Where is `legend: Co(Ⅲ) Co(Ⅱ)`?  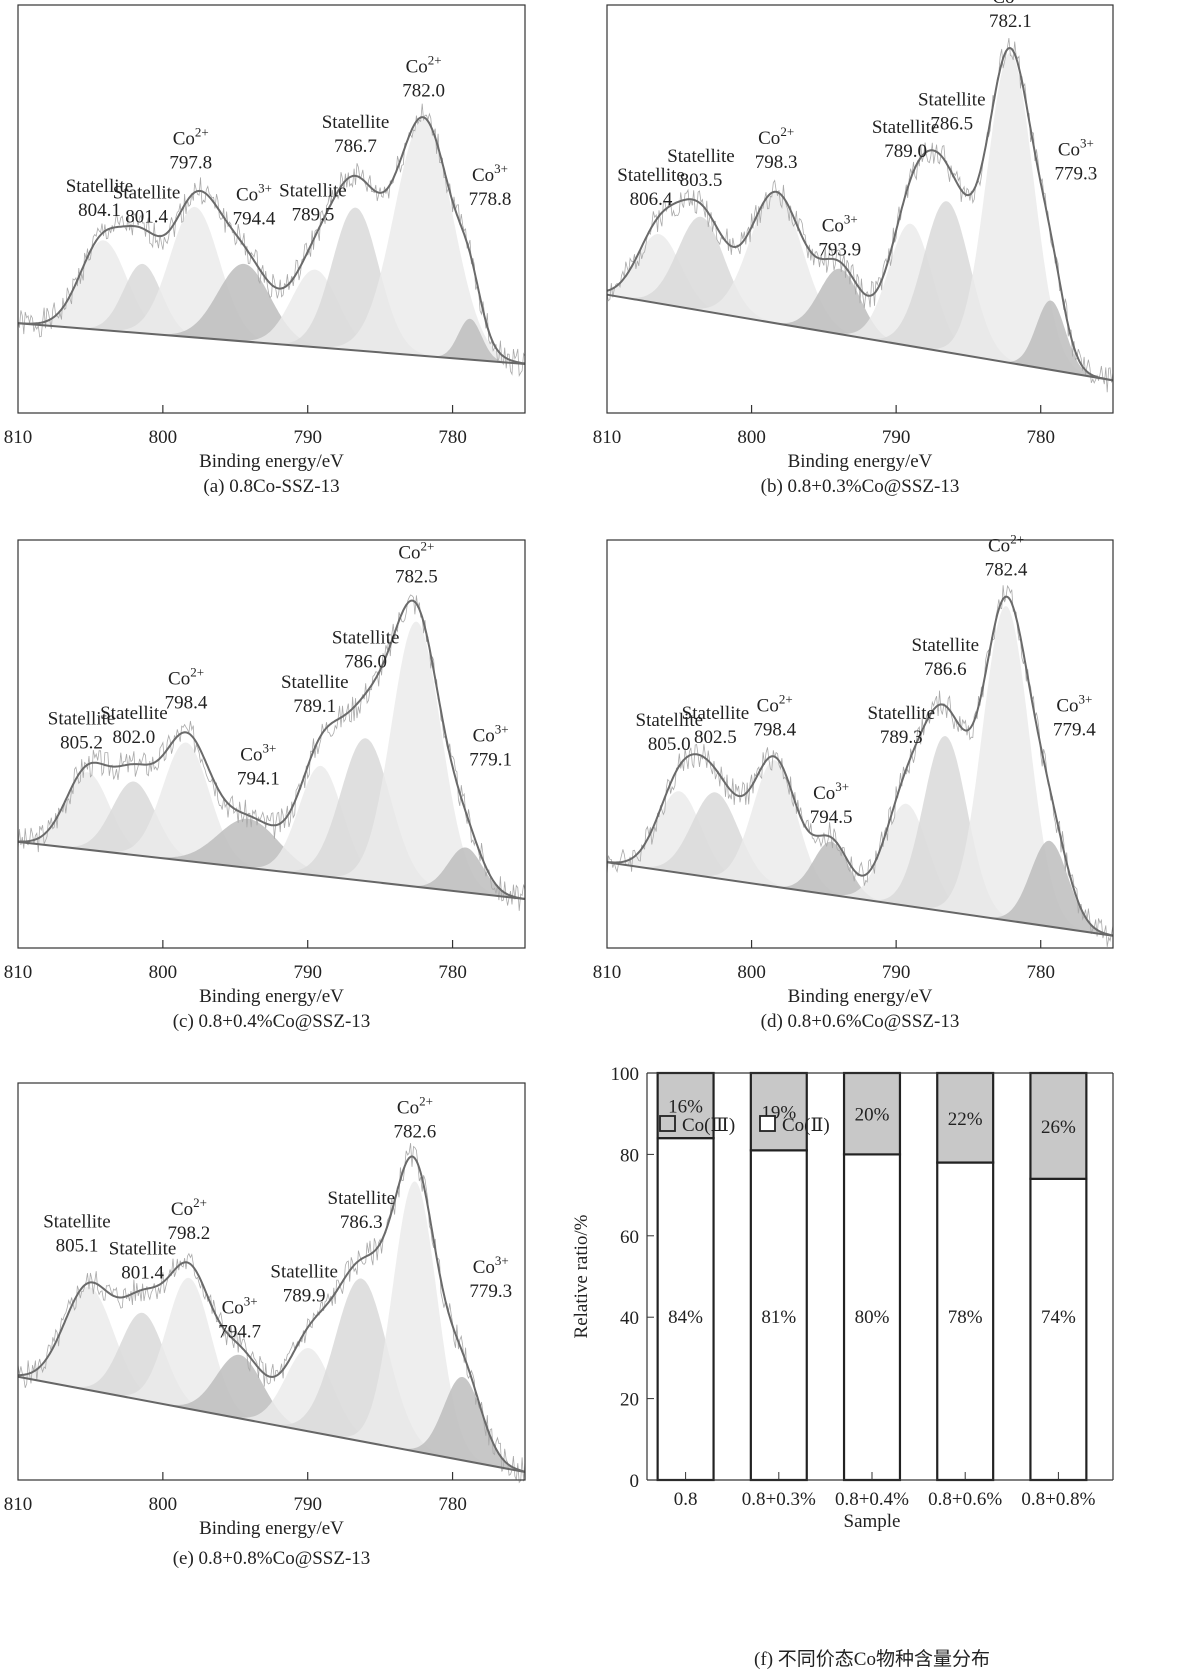
legend: Co(Ⅲ) Co(Ⅱ) is located at coordinates (744, 1125).